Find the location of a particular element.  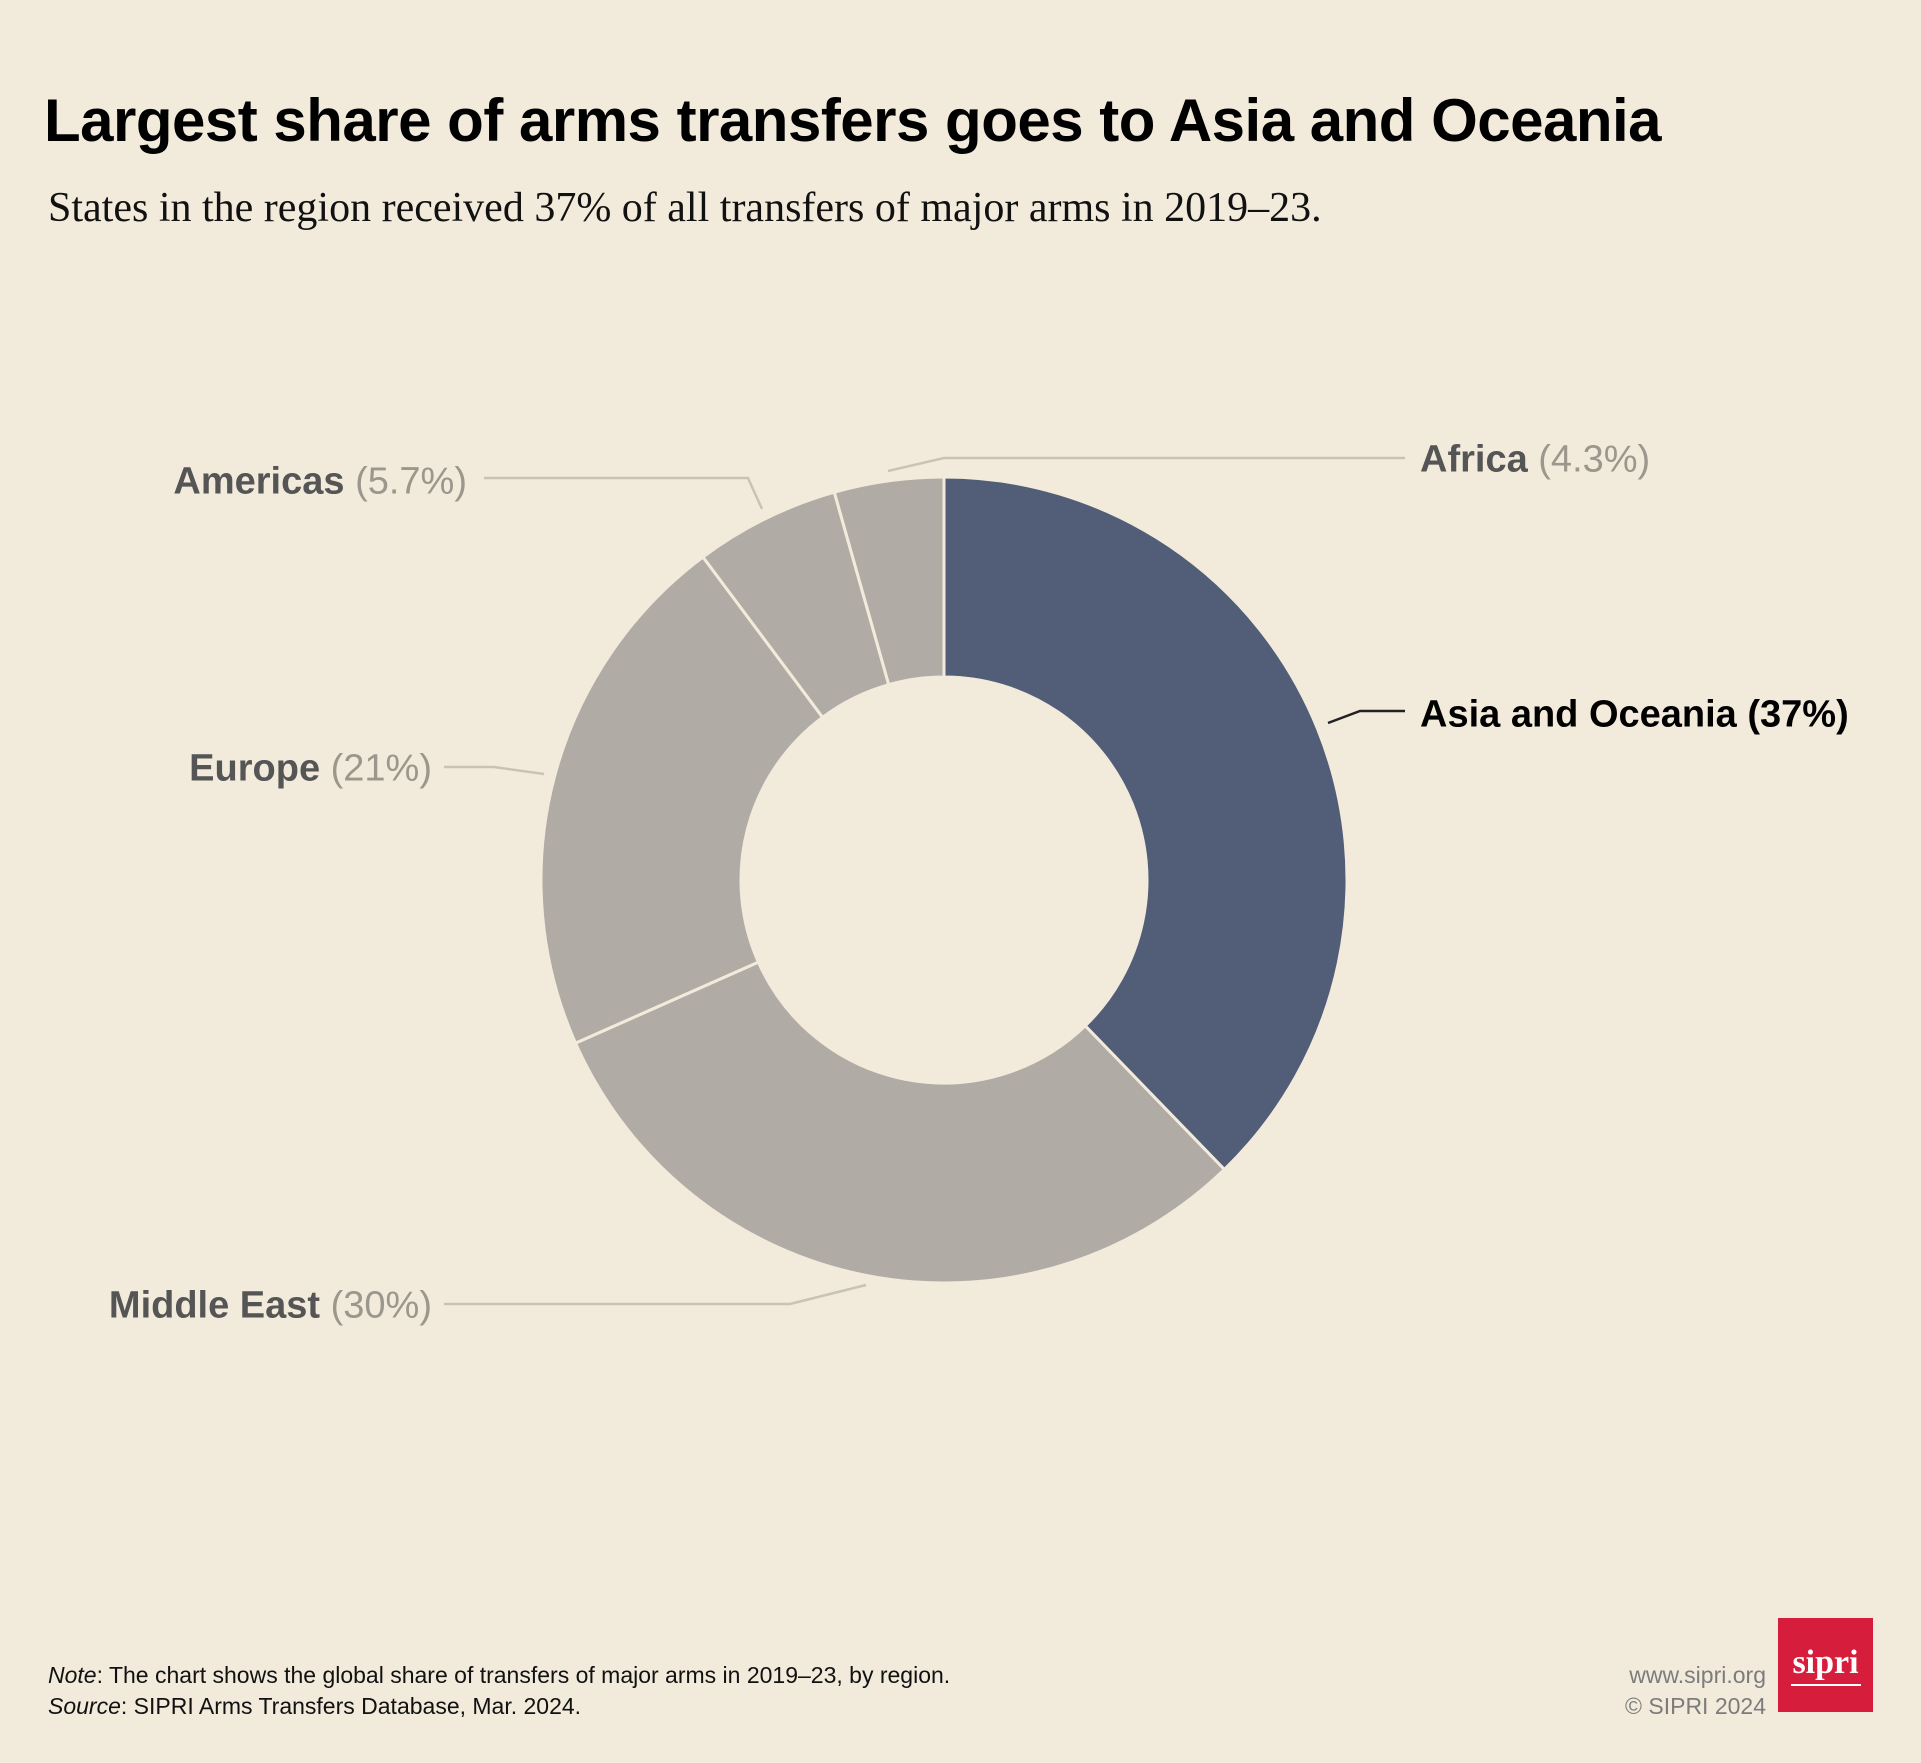

logo-text: sipri is located at coordinates (1825, 1662).